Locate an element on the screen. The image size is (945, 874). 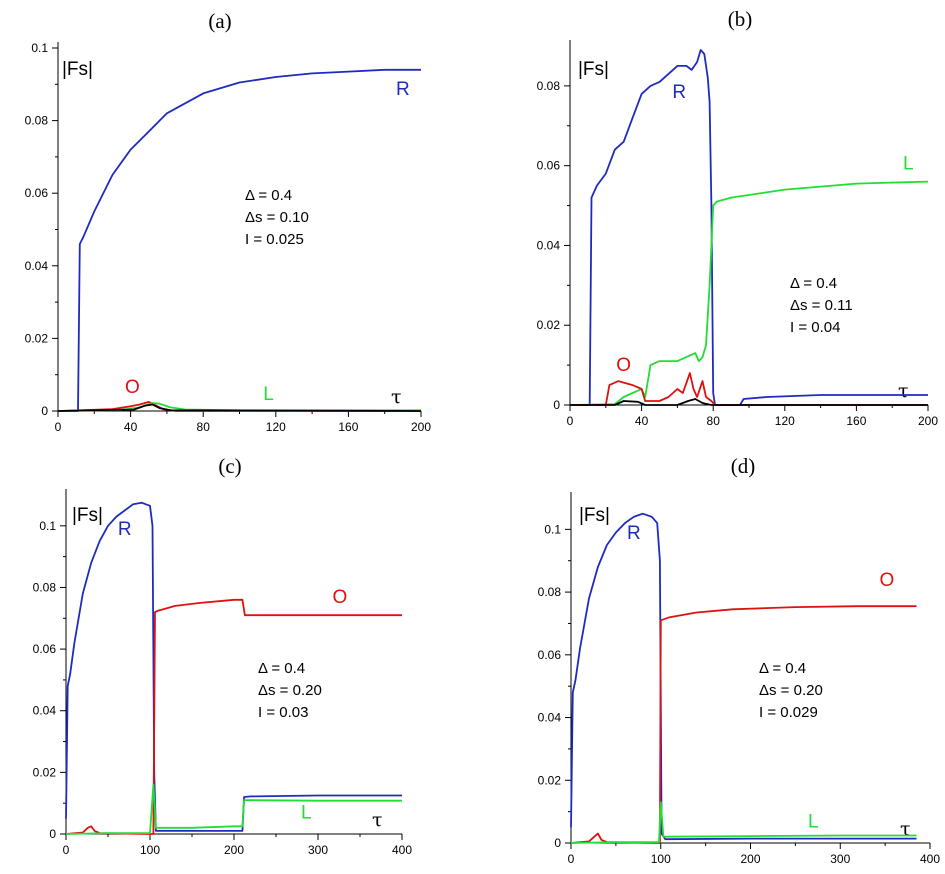
parameter-text: I = 0.029 is located at coordinates (788, 712).